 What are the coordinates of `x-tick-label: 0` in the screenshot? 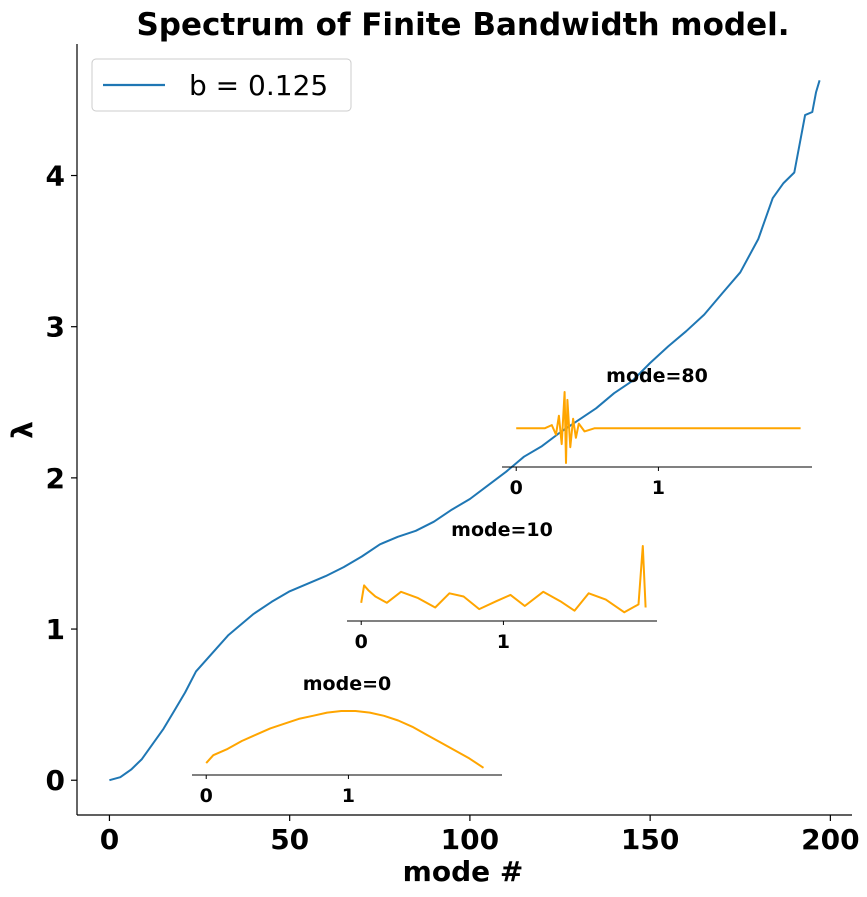 It's located at (109, 839).